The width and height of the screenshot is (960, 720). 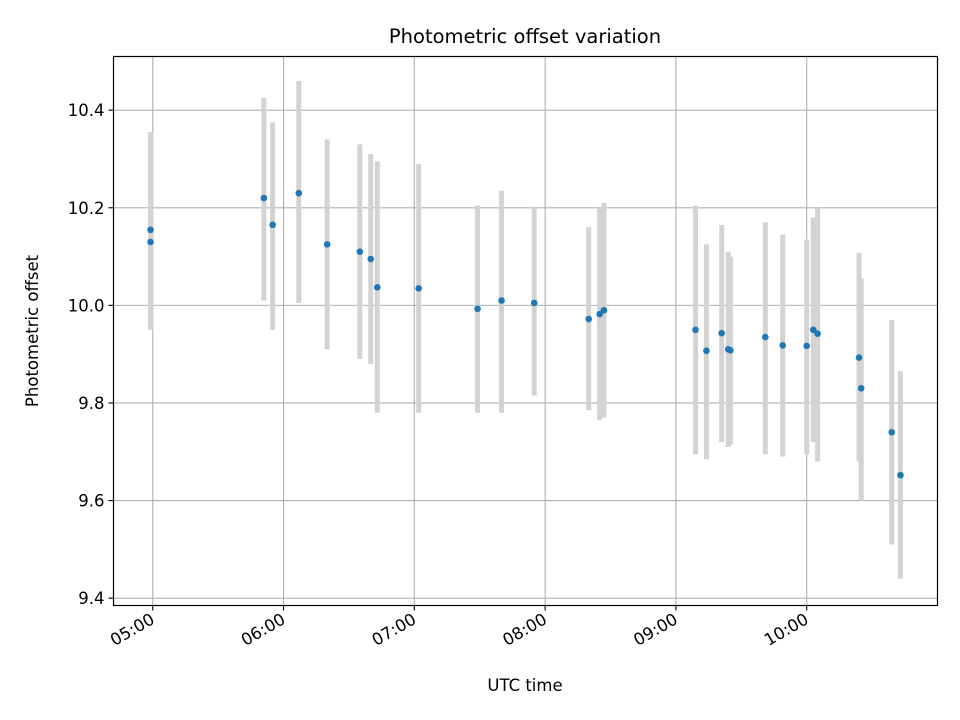 What do you see at coordinates (86, 208) in the screenshot?
I see `y-tick-label: 10.2` at bounding box center [86, 208].